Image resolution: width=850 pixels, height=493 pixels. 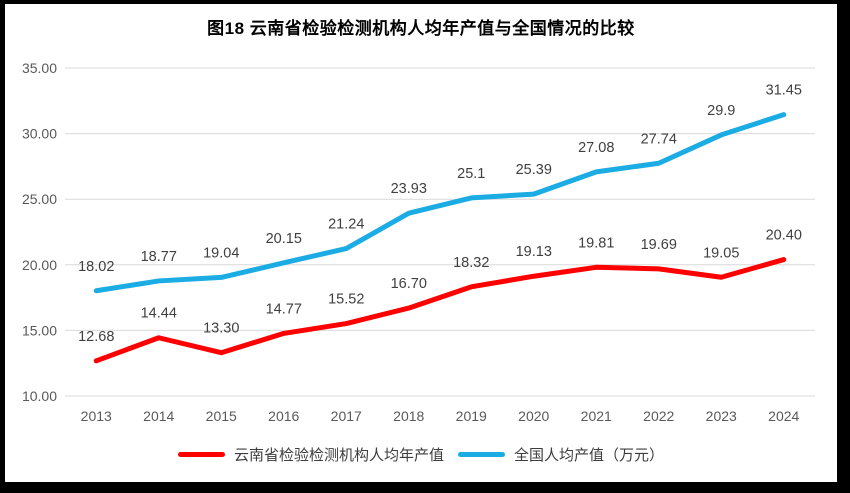 I want to click on data-label: 19.04, so click(x=221, y=253).